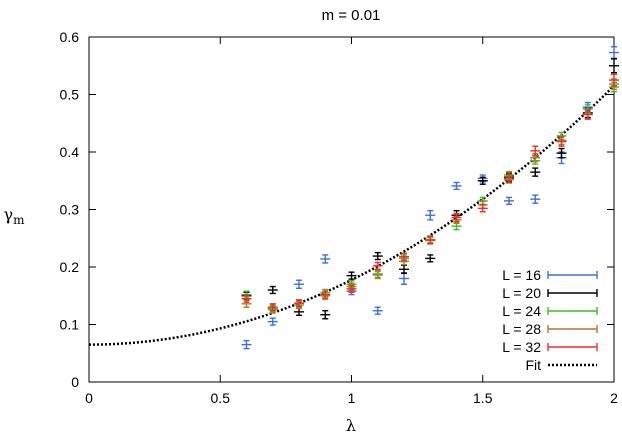  Describe the element at coordinates (521, 347) in the screenshot. I see `legend-label: L = 32` at that location.